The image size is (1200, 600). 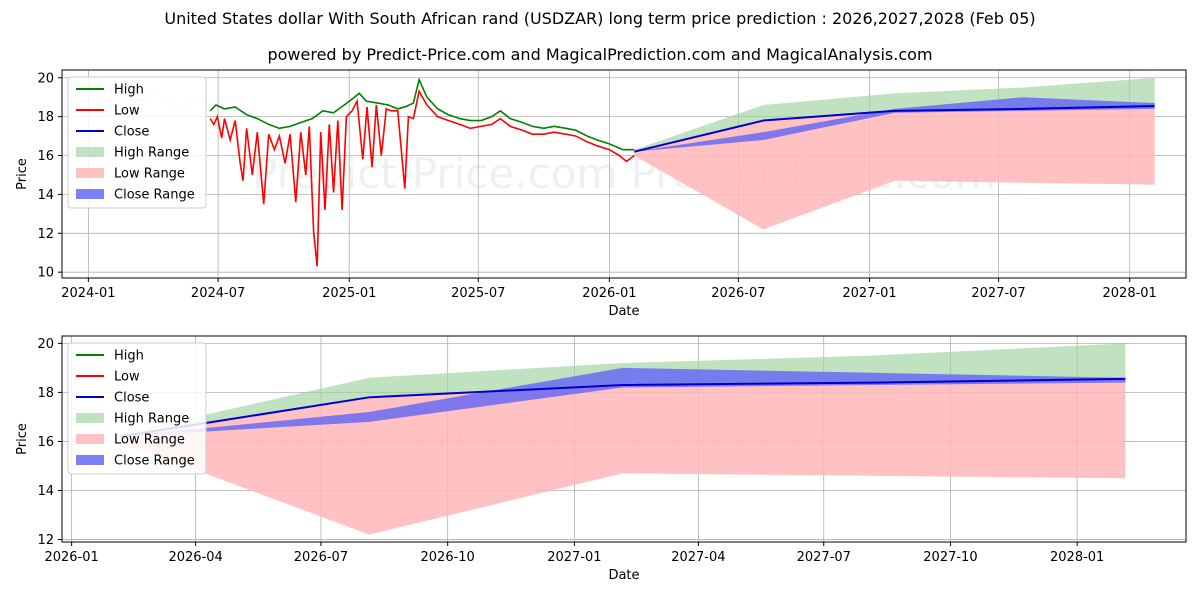 What do you see at coordinates (950, 557) in the screenshot?
I see `x-tick-label: 2027-10` at bounding box center [950, 557].